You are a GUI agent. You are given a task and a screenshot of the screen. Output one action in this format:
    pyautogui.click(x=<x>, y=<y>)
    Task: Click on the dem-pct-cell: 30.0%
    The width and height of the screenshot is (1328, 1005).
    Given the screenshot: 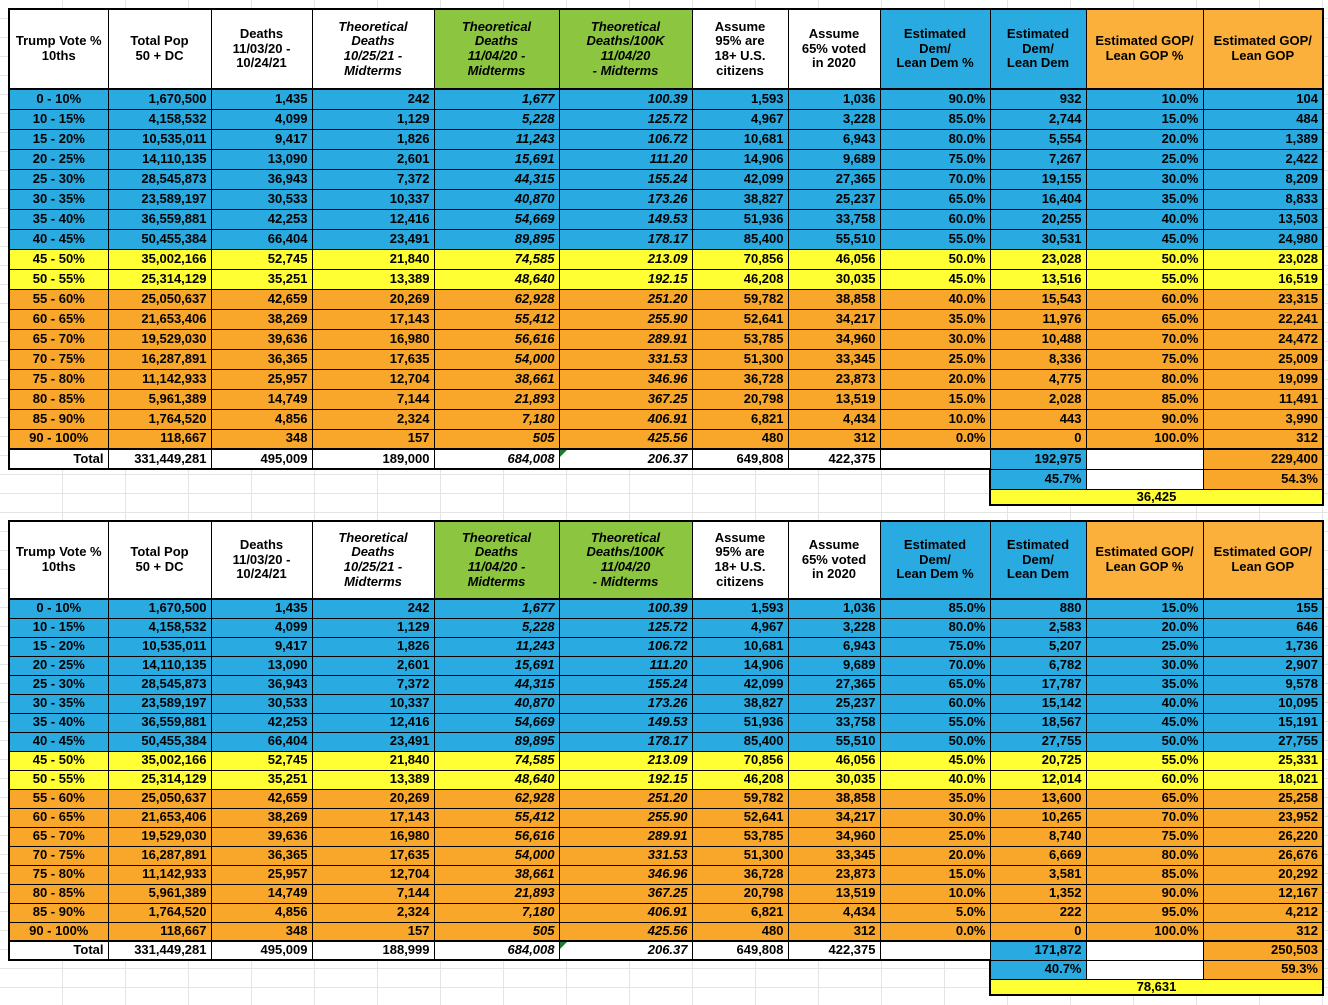 What is the action you would take?
    pyautogui.click(x=935, y=817)
    